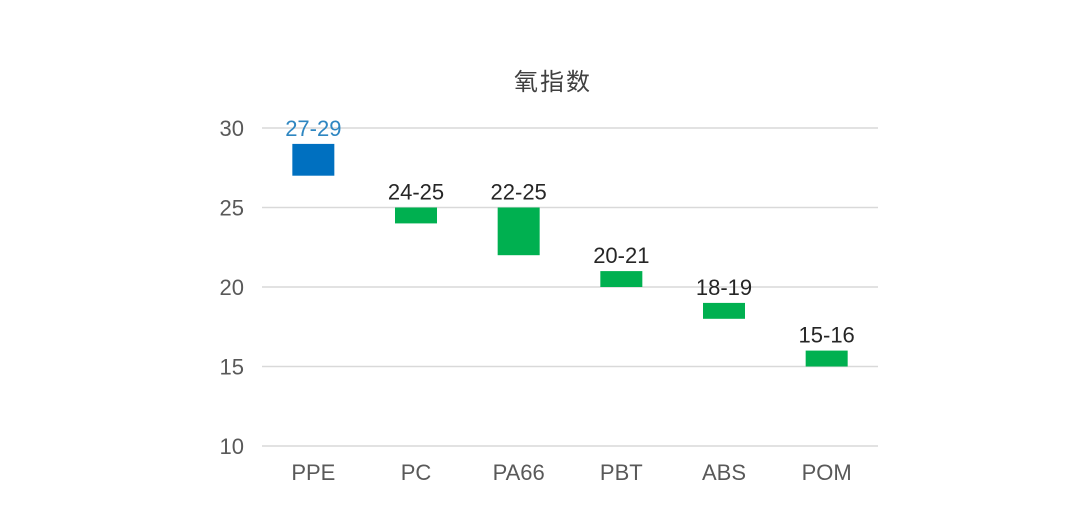  What do you see at coordinates (518, 231) in the screenshot?
I see `range-bar-pa66` at bounding box center [518, 231].